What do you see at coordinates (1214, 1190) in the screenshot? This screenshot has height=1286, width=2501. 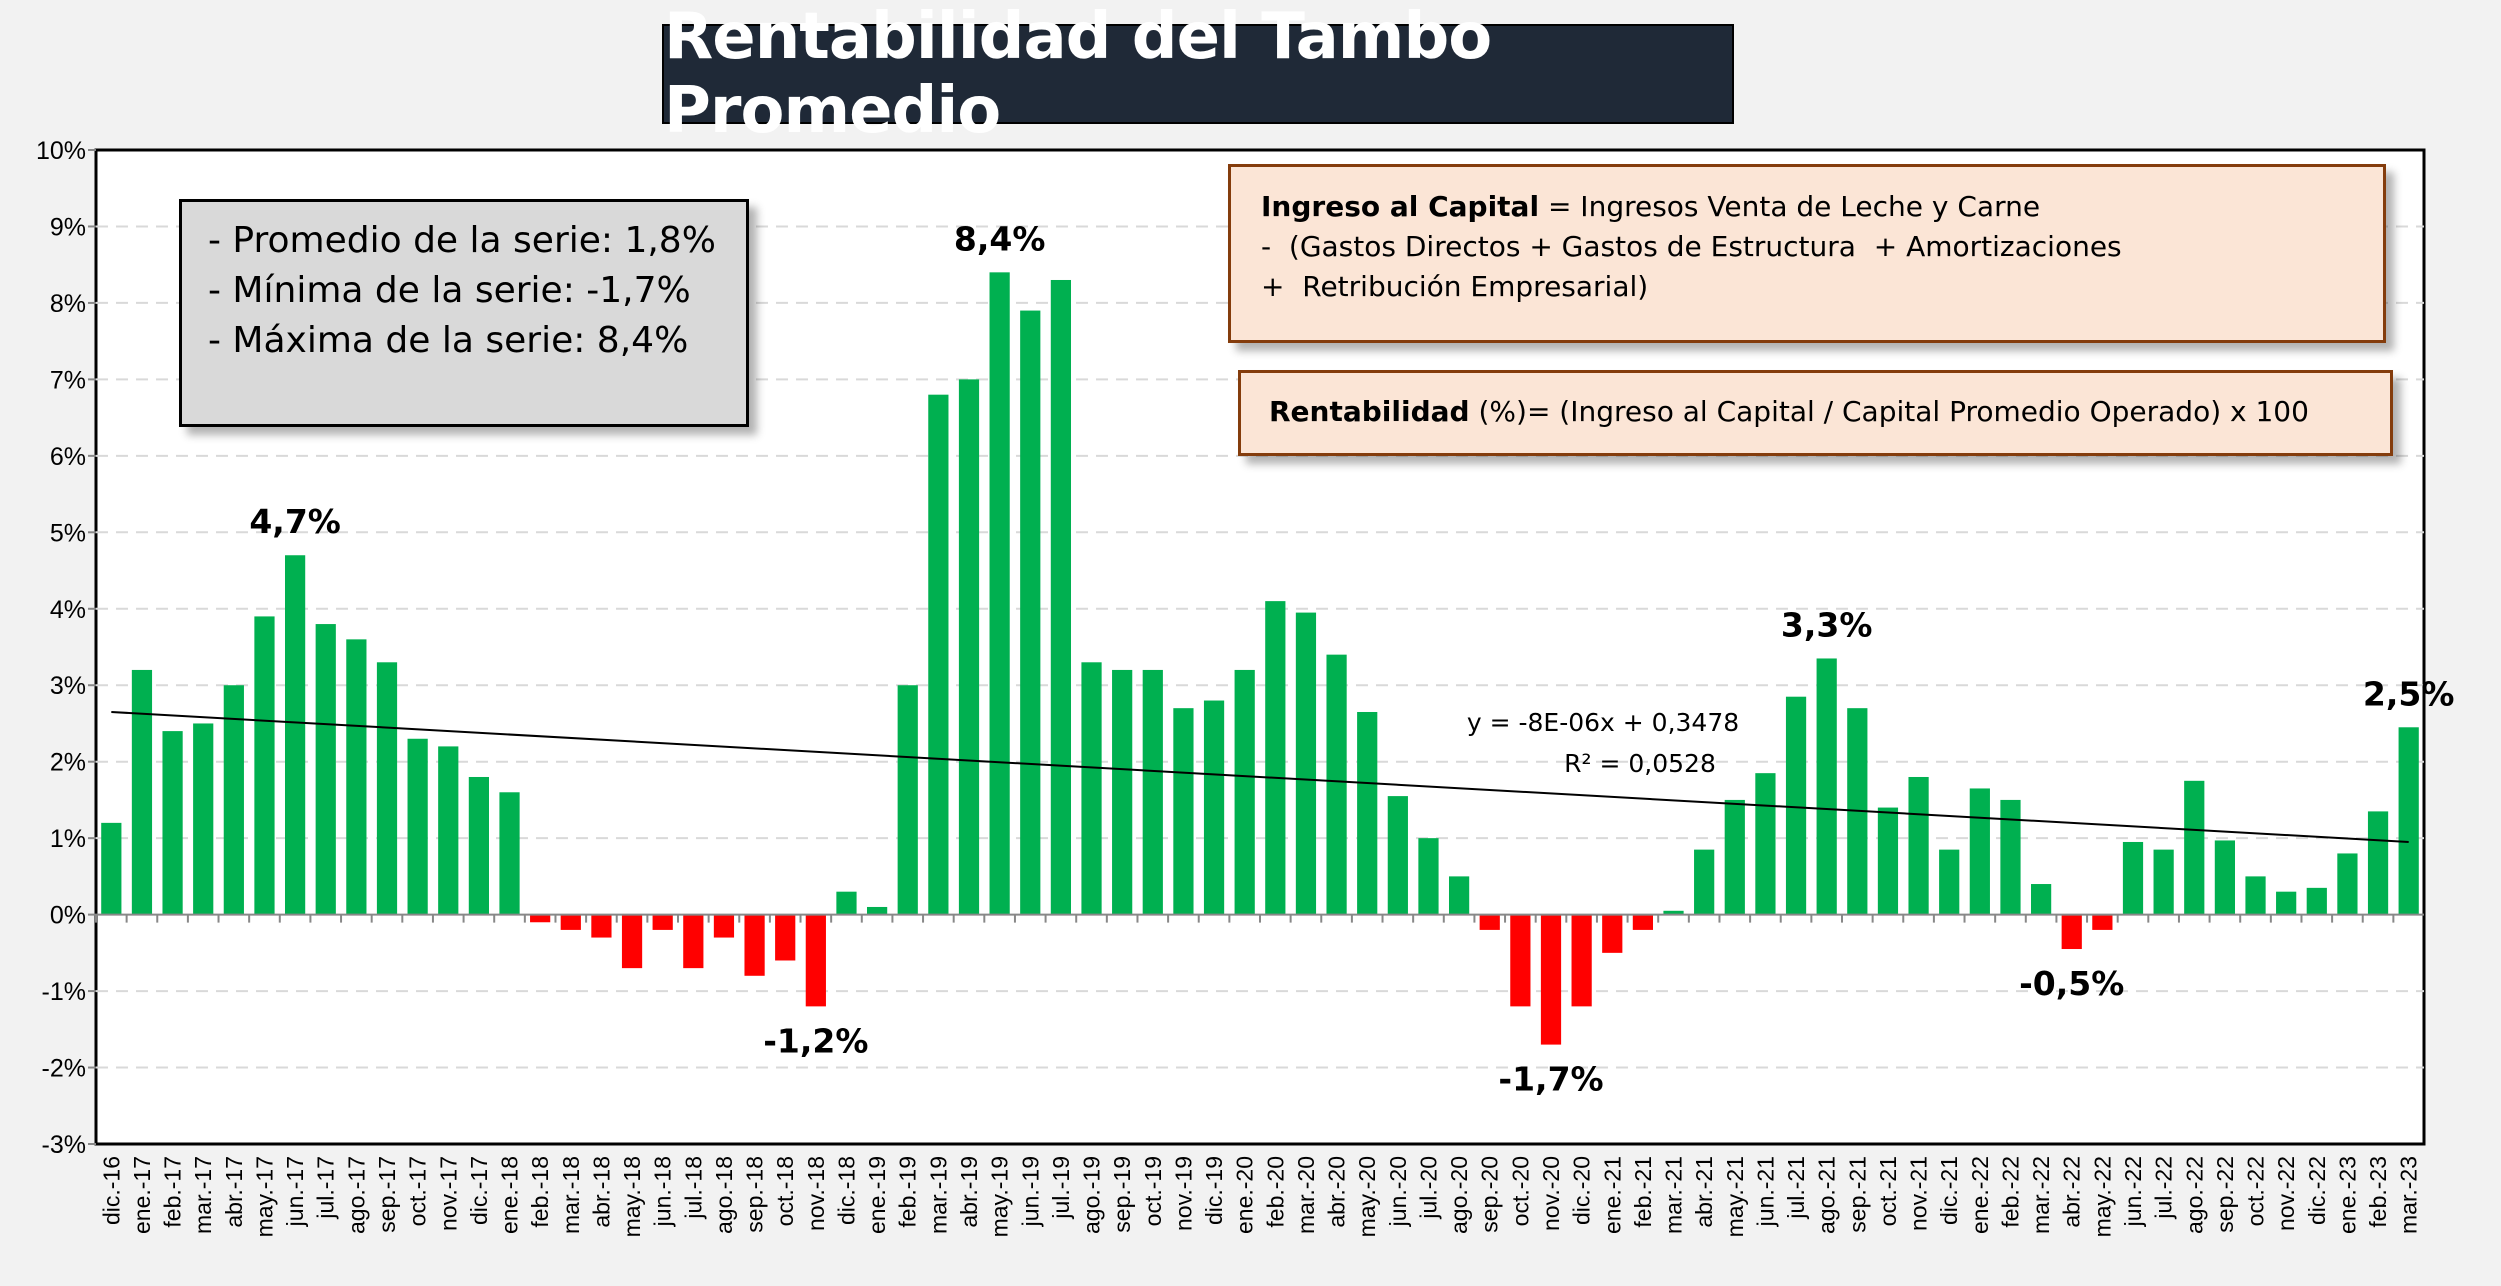 I see `x-tick-label: dic.-19` at bounding box center [1214, 1190].